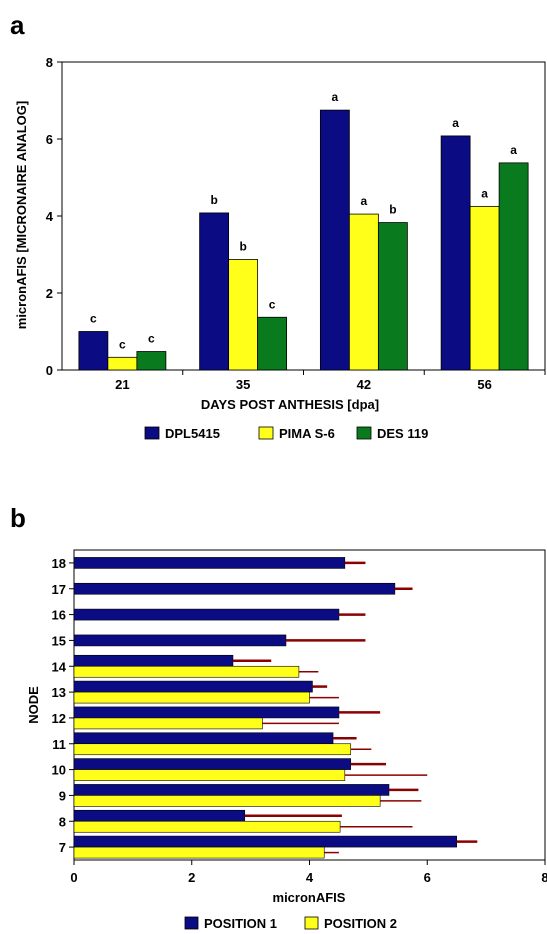  What do you see at coordinates (49, 293) in the screenshot?
I see `panel-a-ytick-label: 2` at bounding box center [49, 293].